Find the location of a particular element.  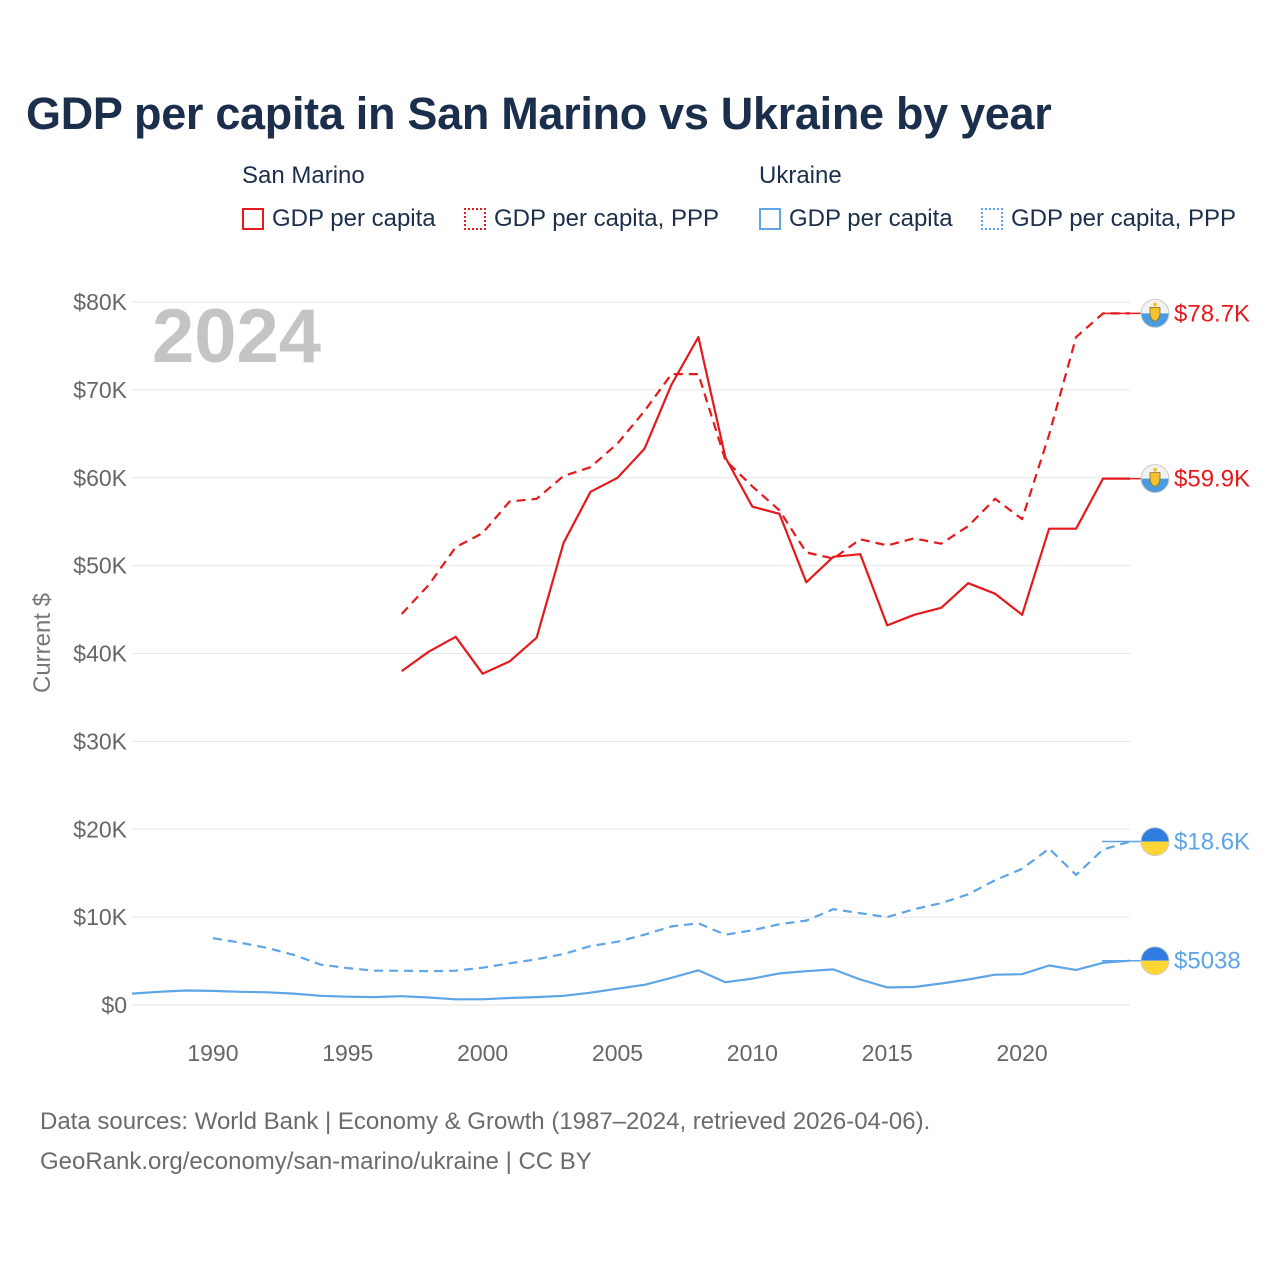

legend-item-san-marino-gdp: GDP per capita is located at coordinates (339, 219).